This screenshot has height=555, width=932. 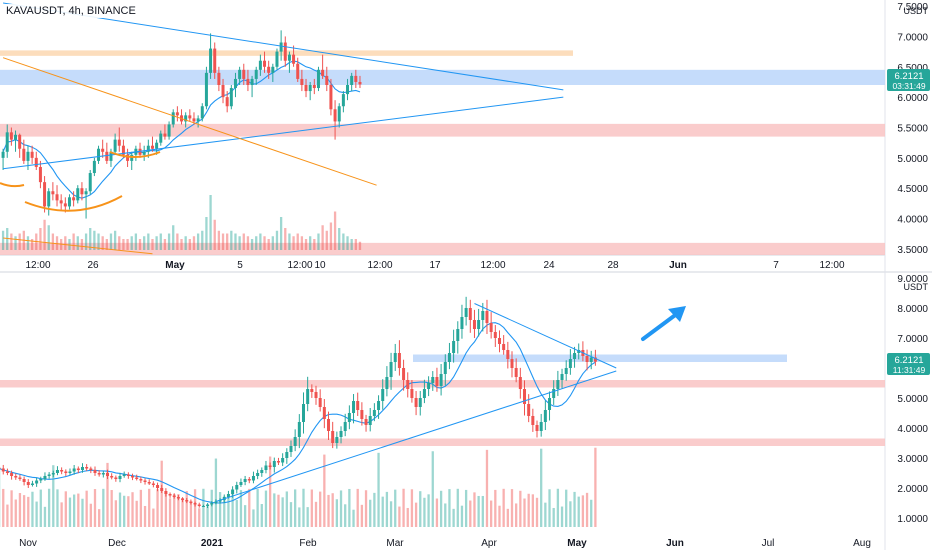 What do you see at coordinates (912, 37) in the screenshot?
I see `price-tick-label: 7.0000` at bounding box center [912, 37].